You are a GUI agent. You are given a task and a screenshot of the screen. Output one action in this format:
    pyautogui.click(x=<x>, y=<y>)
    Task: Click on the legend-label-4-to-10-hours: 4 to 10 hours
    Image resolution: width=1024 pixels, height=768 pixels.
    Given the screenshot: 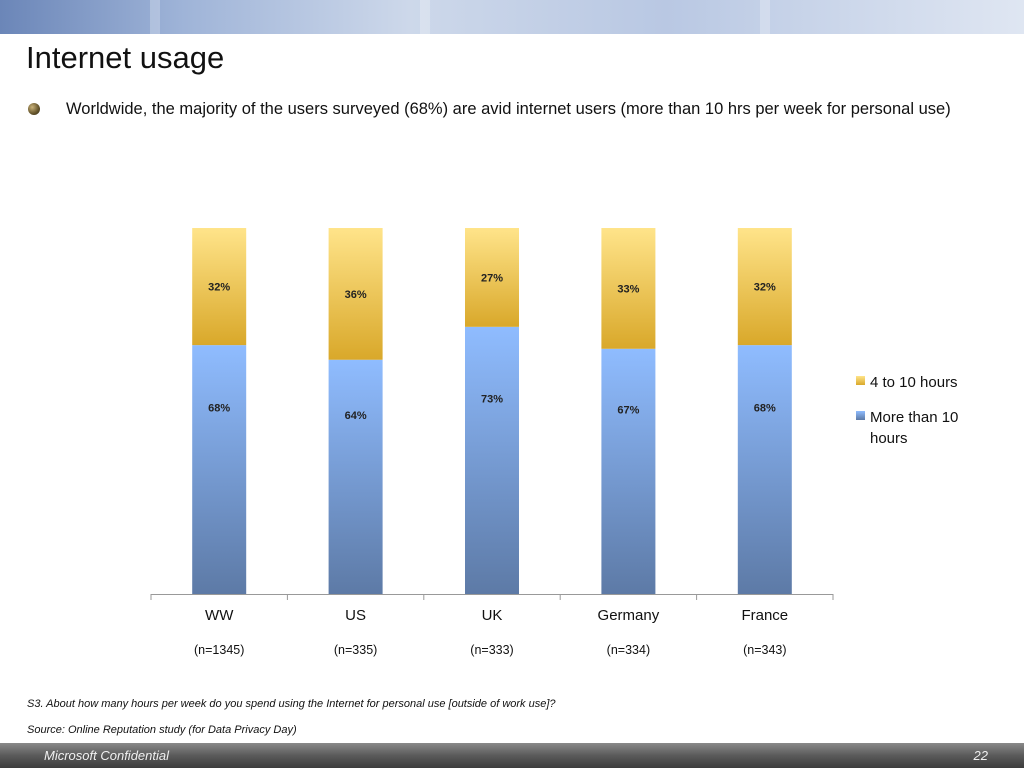 What is the action you would take?
    pyautogui.click(x=914, y=382)
    